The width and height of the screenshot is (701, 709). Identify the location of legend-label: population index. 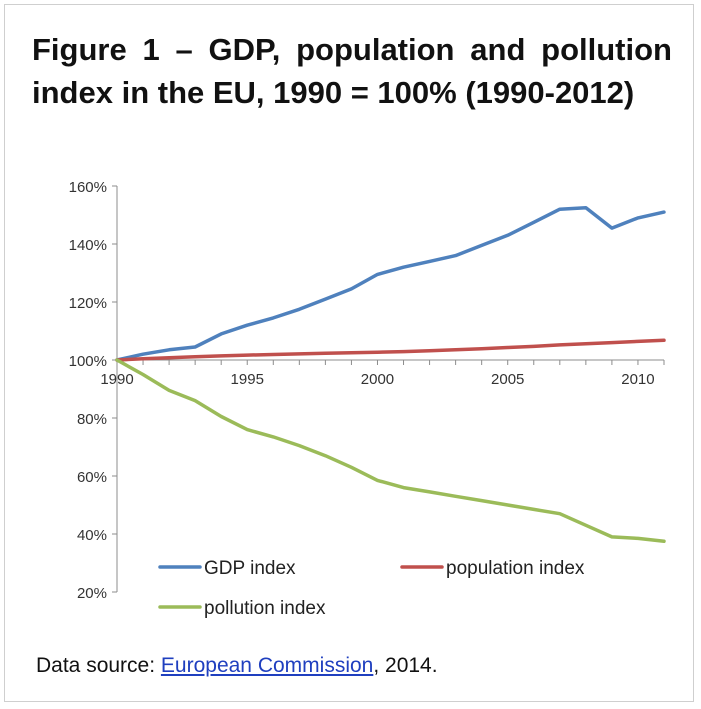
(515, 568).